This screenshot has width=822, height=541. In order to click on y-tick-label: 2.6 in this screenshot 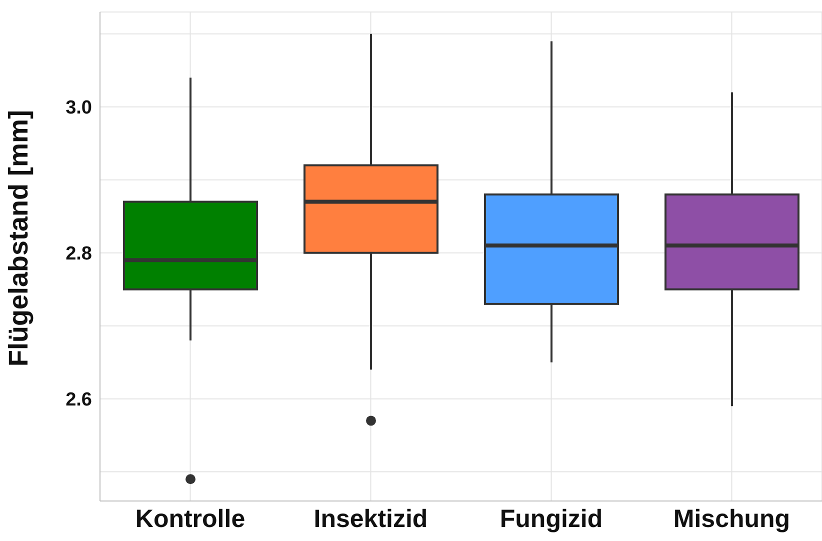, I will do `click(79, 400)`.